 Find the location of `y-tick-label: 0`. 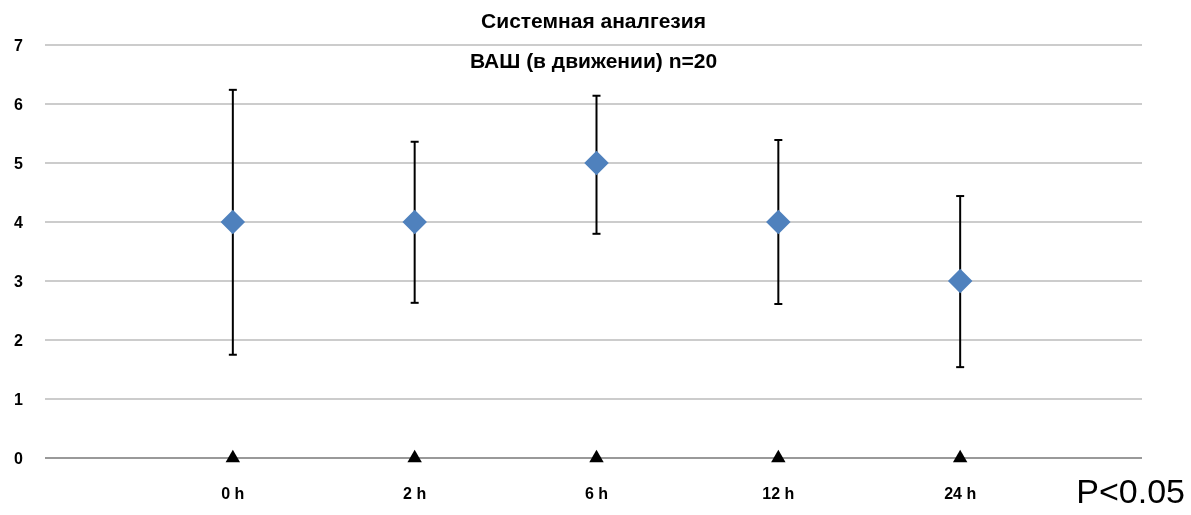

y-tick-label: 0 is located at coordinates (19, 458).